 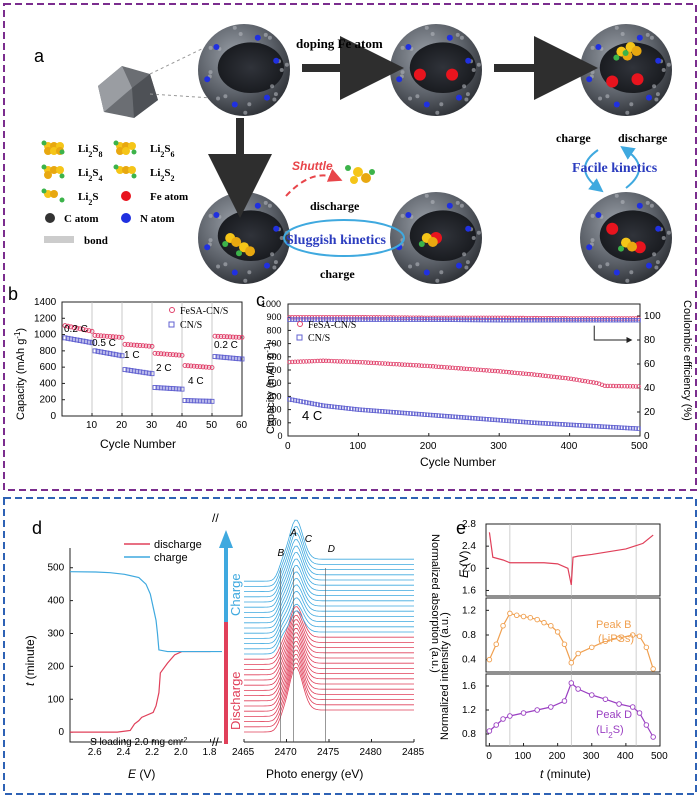 I want to click on fe-atom, so click(x=452, y=74).